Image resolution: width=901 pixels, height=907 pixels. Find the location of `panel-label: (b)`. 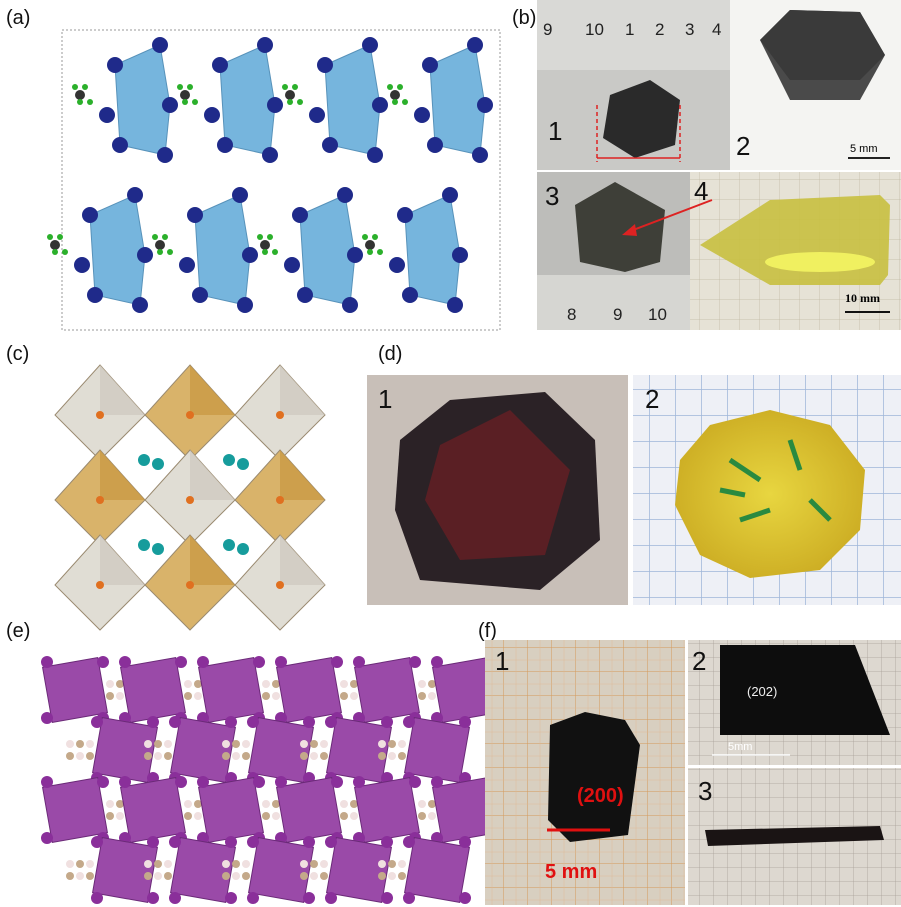

panel-label: (b) is located at coordinates (524, 18).